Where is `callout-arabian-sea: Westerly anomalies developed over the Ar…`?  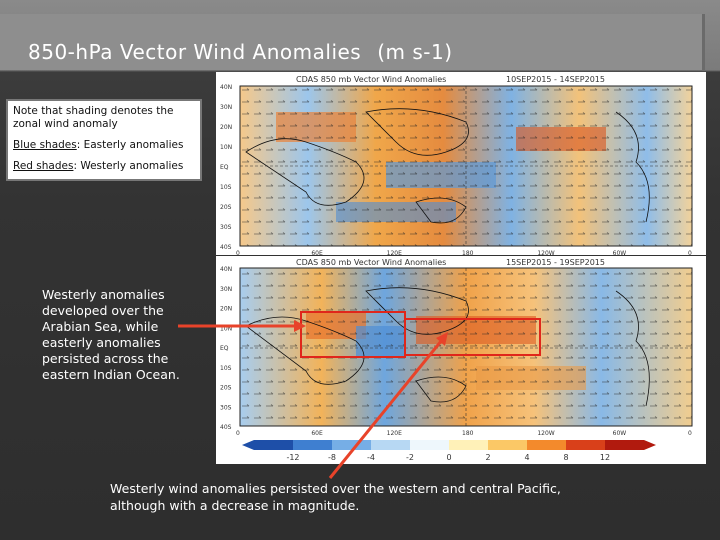 callout-arabian-sea: Westerly anomalies developed over the Ar… is located at coordinates (111, 334).